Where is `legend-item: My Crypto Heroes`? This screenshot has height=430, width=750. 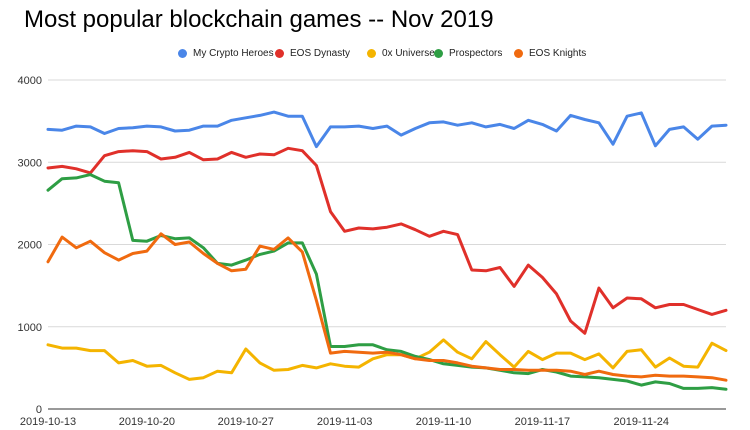
legend-item: My Crypto Heroes is located at coordinates (226, 53).